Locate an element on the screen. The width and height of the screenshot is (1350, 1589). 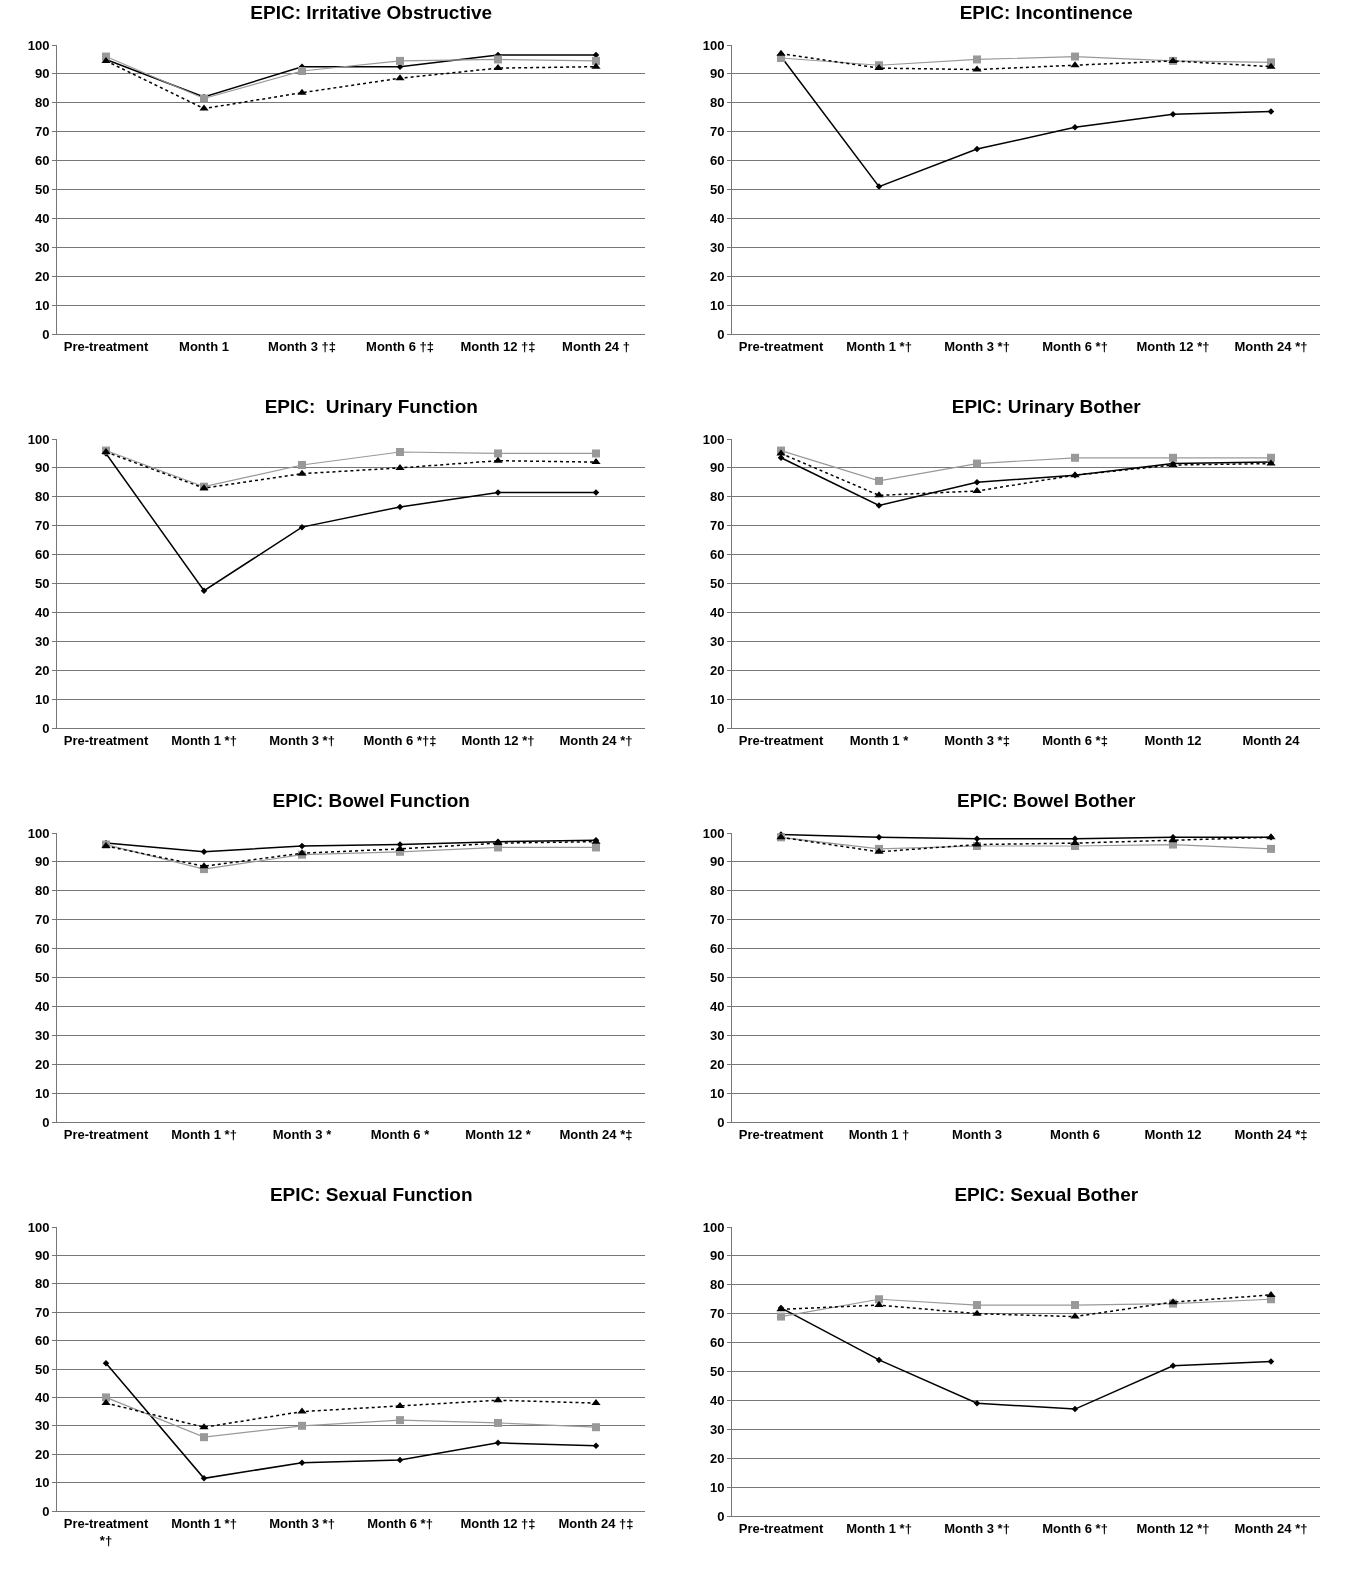
x-tick-label: Month 6 †‡ is located at coordinates (400, 346).